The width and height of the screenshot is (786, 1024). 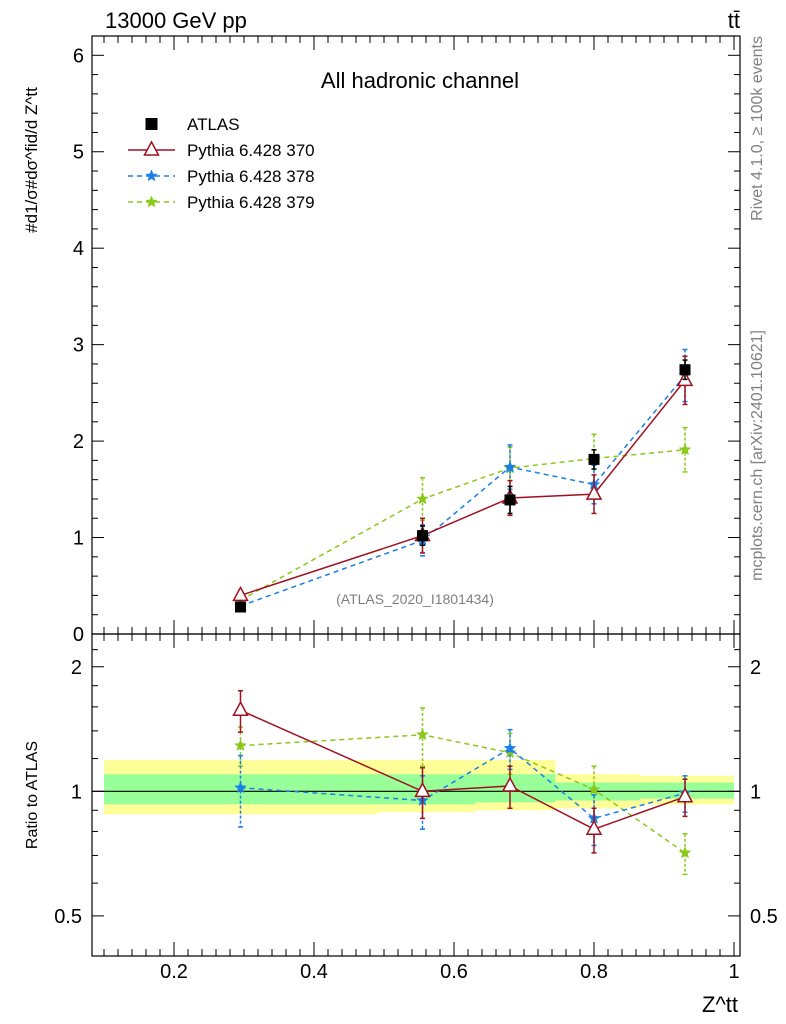 What do you see at coordinates (78, 153) in the screenshot?
I see `y-tick-label: 5` at bounding box center [78, 153].